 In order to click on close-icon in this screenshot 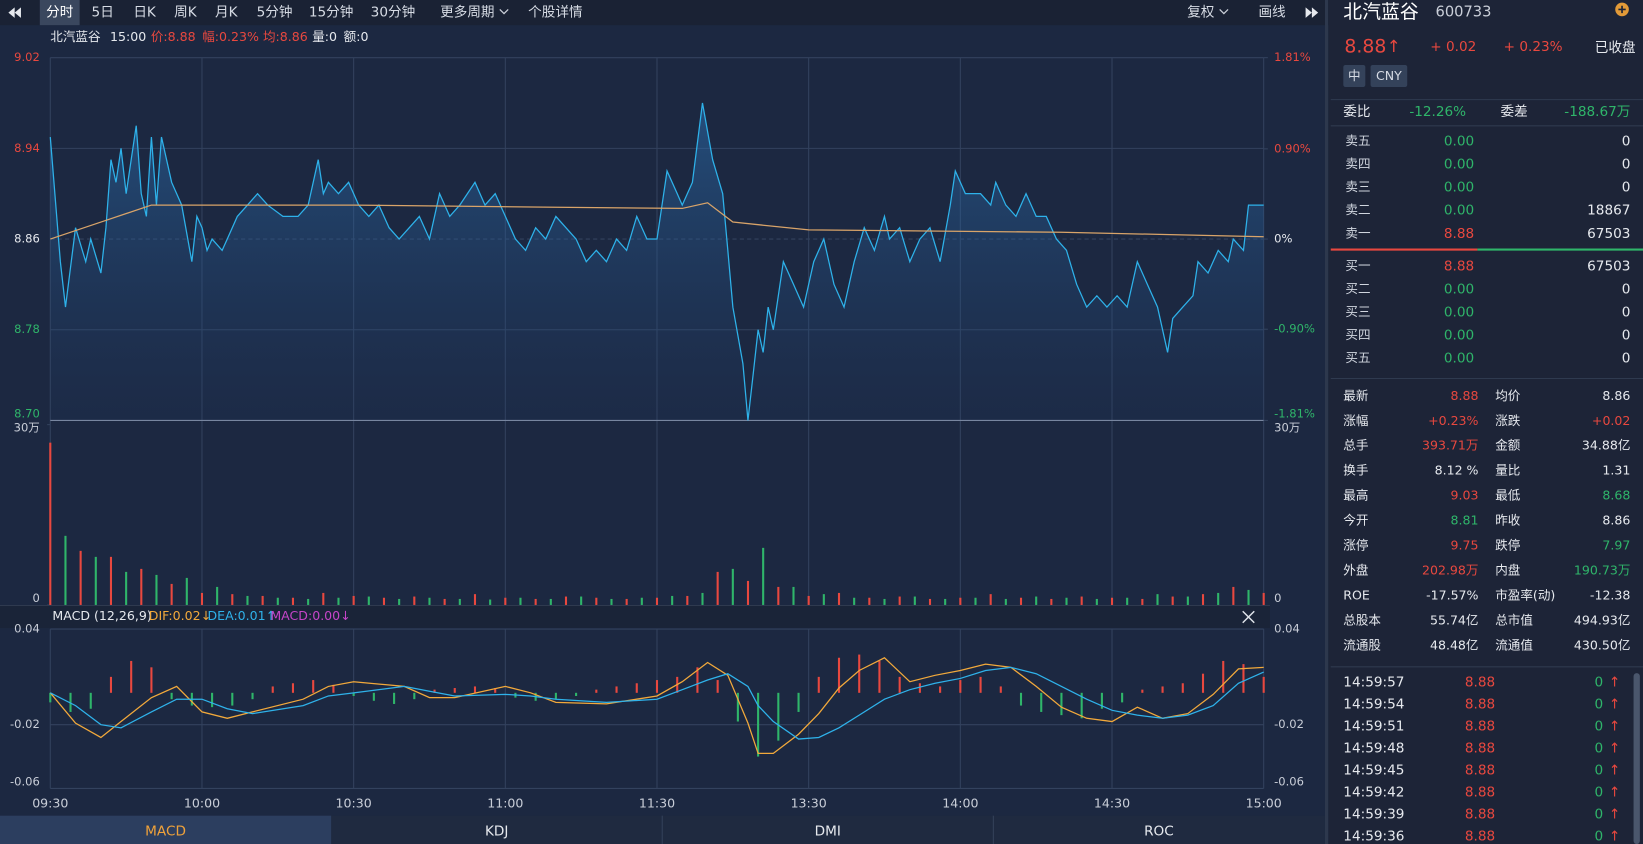, I will do `click(1248, 617)`.